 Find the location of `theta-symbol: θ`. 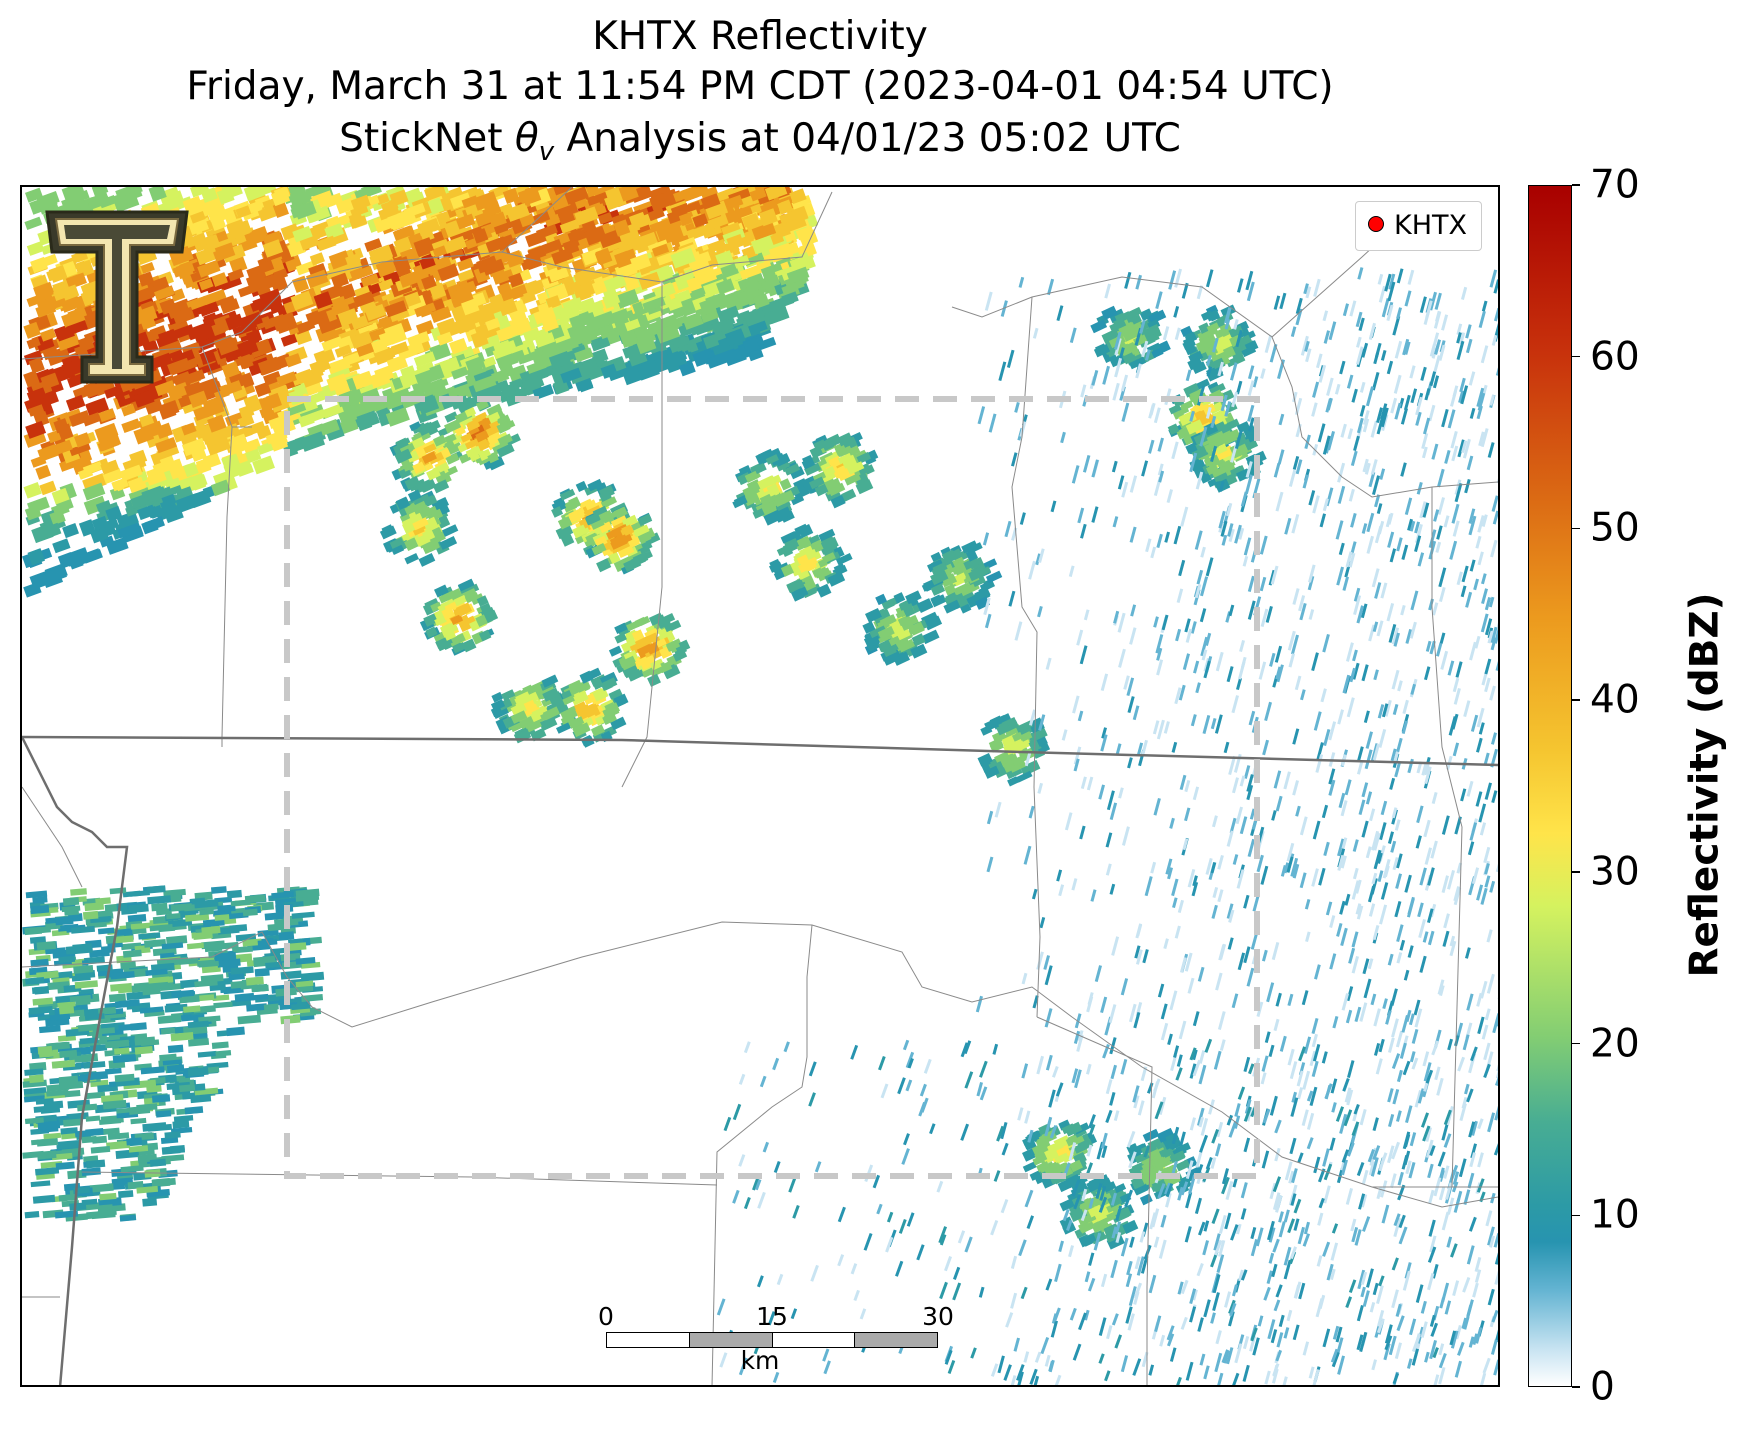

theta-symbol: θ is located at coordinates (526, 138).